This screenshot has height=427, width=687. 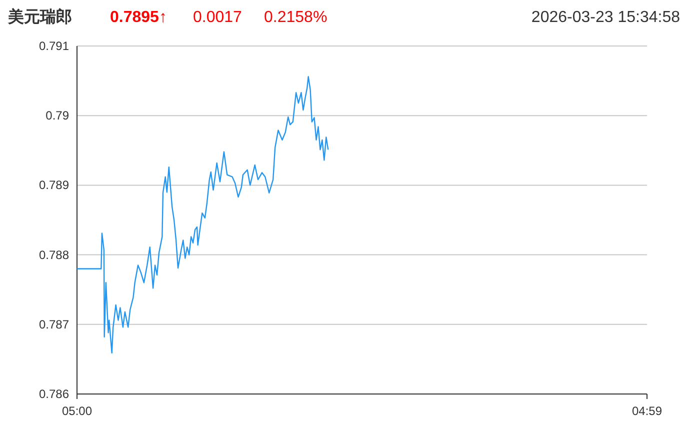 I want to click on y-tick-label: 0.791, so click(x=54, y=46).